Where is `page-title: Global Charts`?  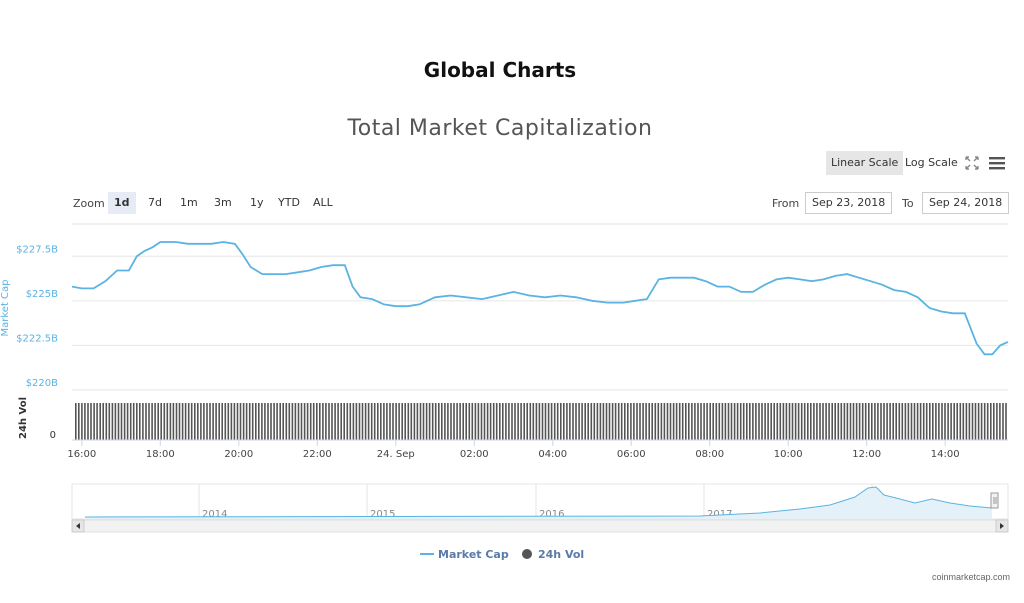
page-title: Global Charts is located at coordinates (500, 70).